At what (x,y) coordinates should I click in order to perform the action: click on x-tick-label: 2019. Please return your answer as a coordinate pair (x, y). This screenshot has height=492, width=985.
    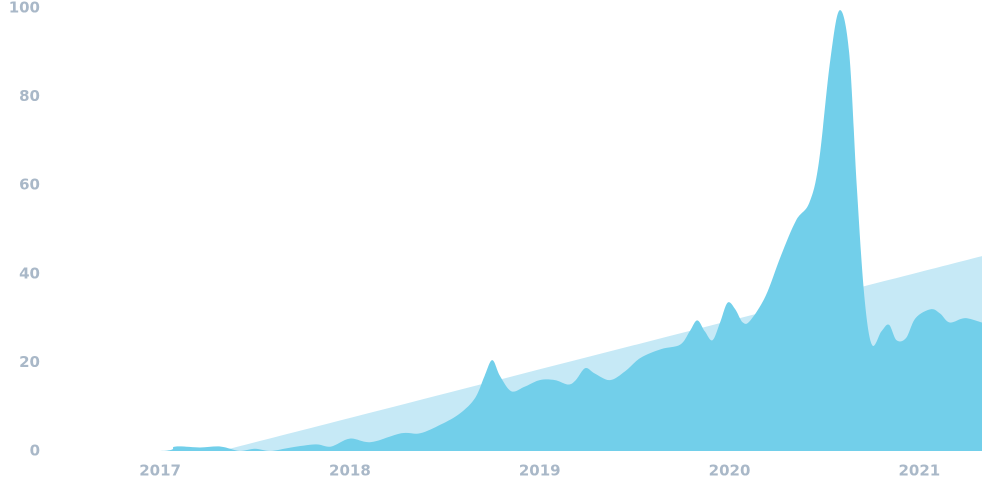
    Looking at the image, I should click on (540, 471).